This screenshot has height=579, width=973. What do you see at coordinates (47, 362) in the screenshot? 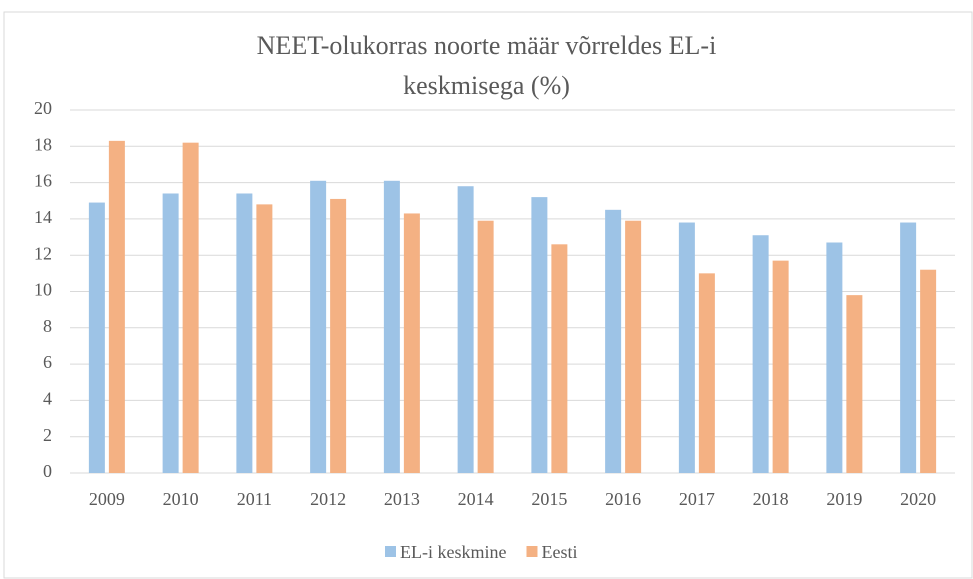
I see `y-tick-label: 6` at bounding box center [47, 362].